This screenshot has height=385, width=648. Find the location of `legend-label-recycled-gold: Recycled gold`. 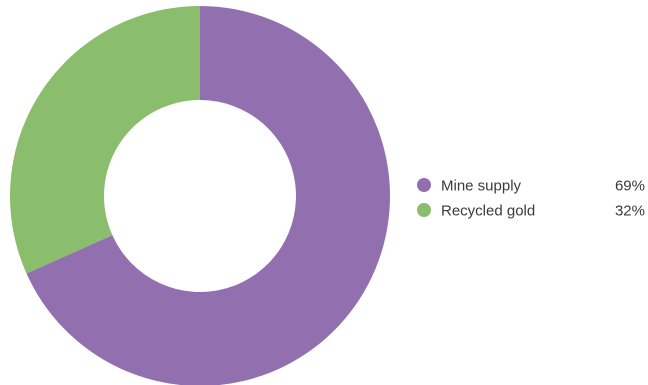

legend-label-recycled-gold: Recycled gold is located at coordinates (488, 211).